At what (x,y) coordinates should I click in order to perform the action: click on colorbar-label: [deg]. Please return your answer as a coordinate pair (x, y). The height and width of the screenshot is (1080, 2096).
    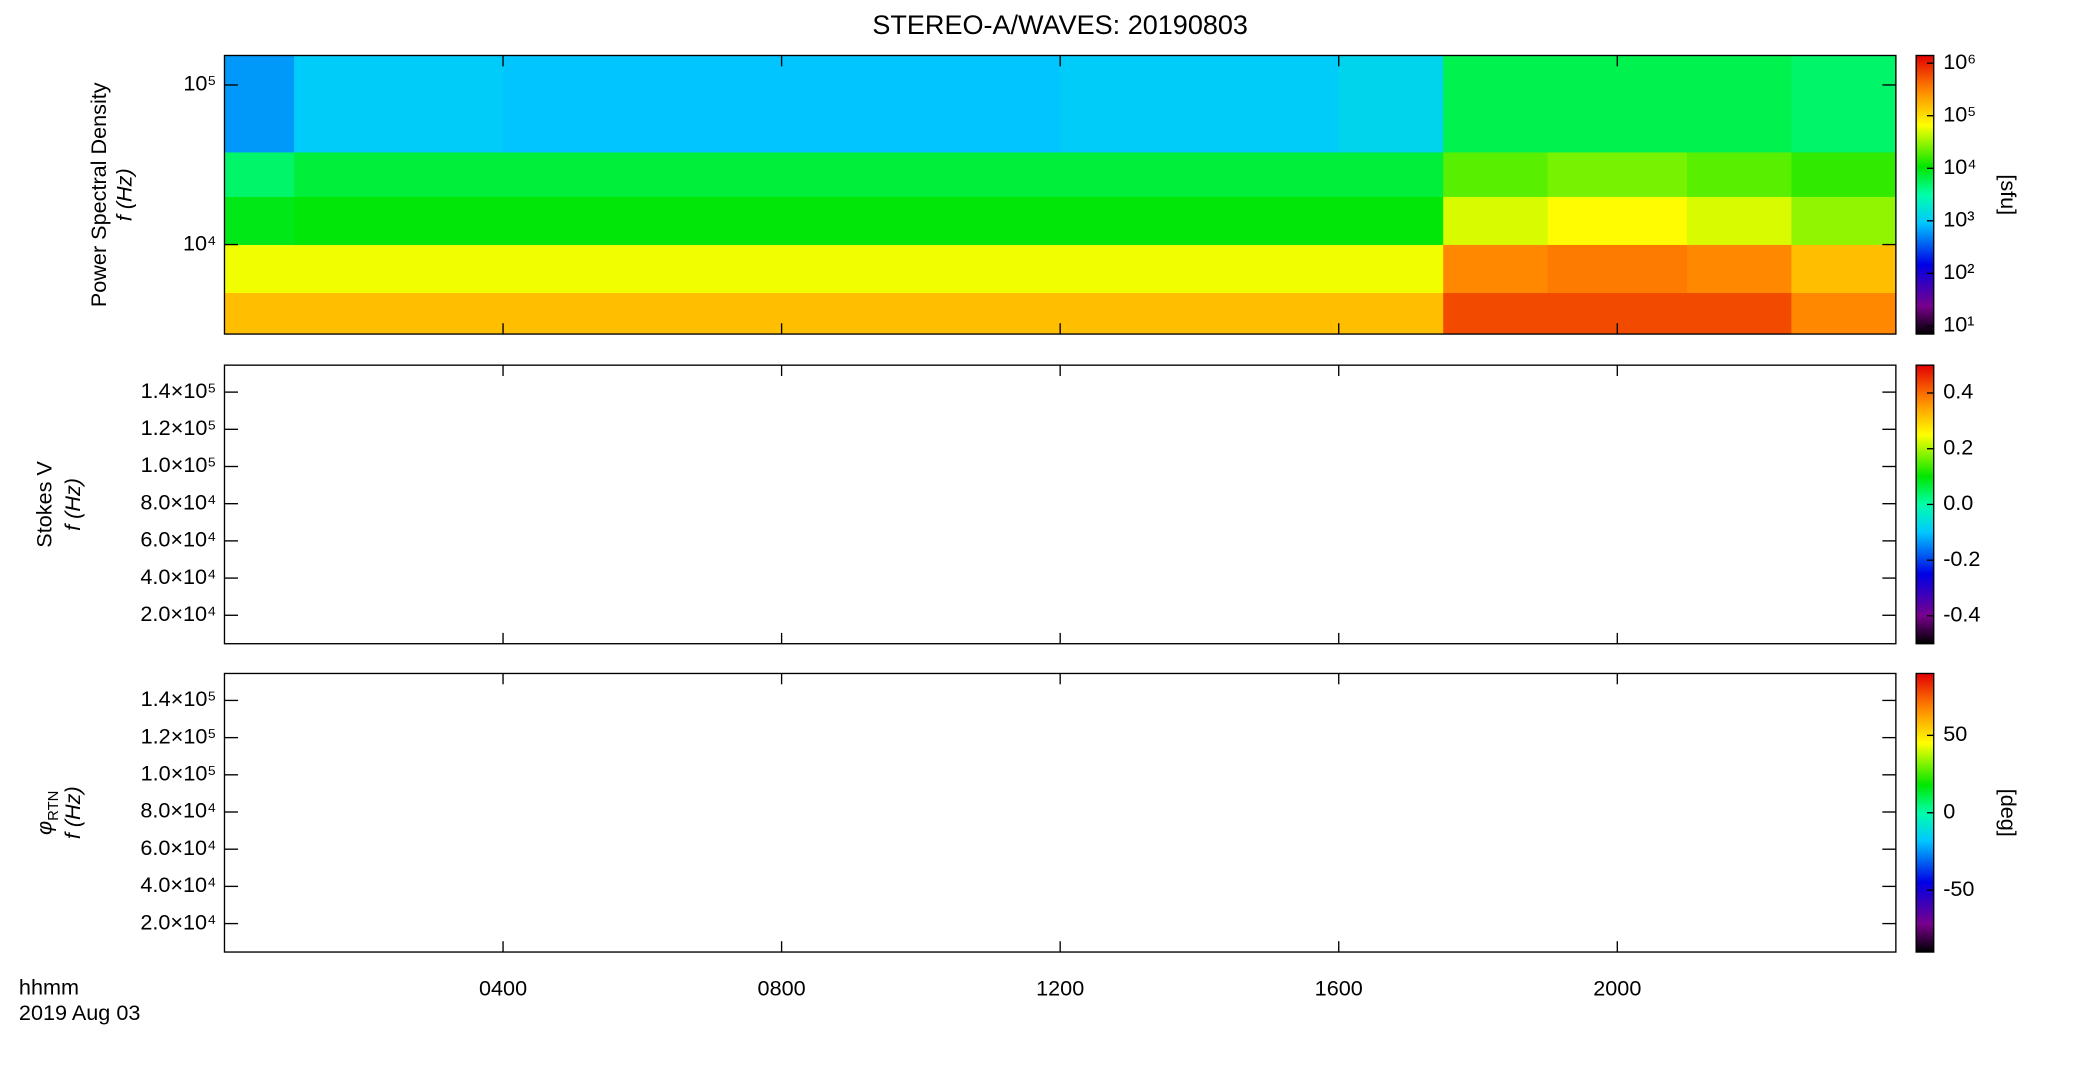
    Looking at the image, I should click on (2008, 813).